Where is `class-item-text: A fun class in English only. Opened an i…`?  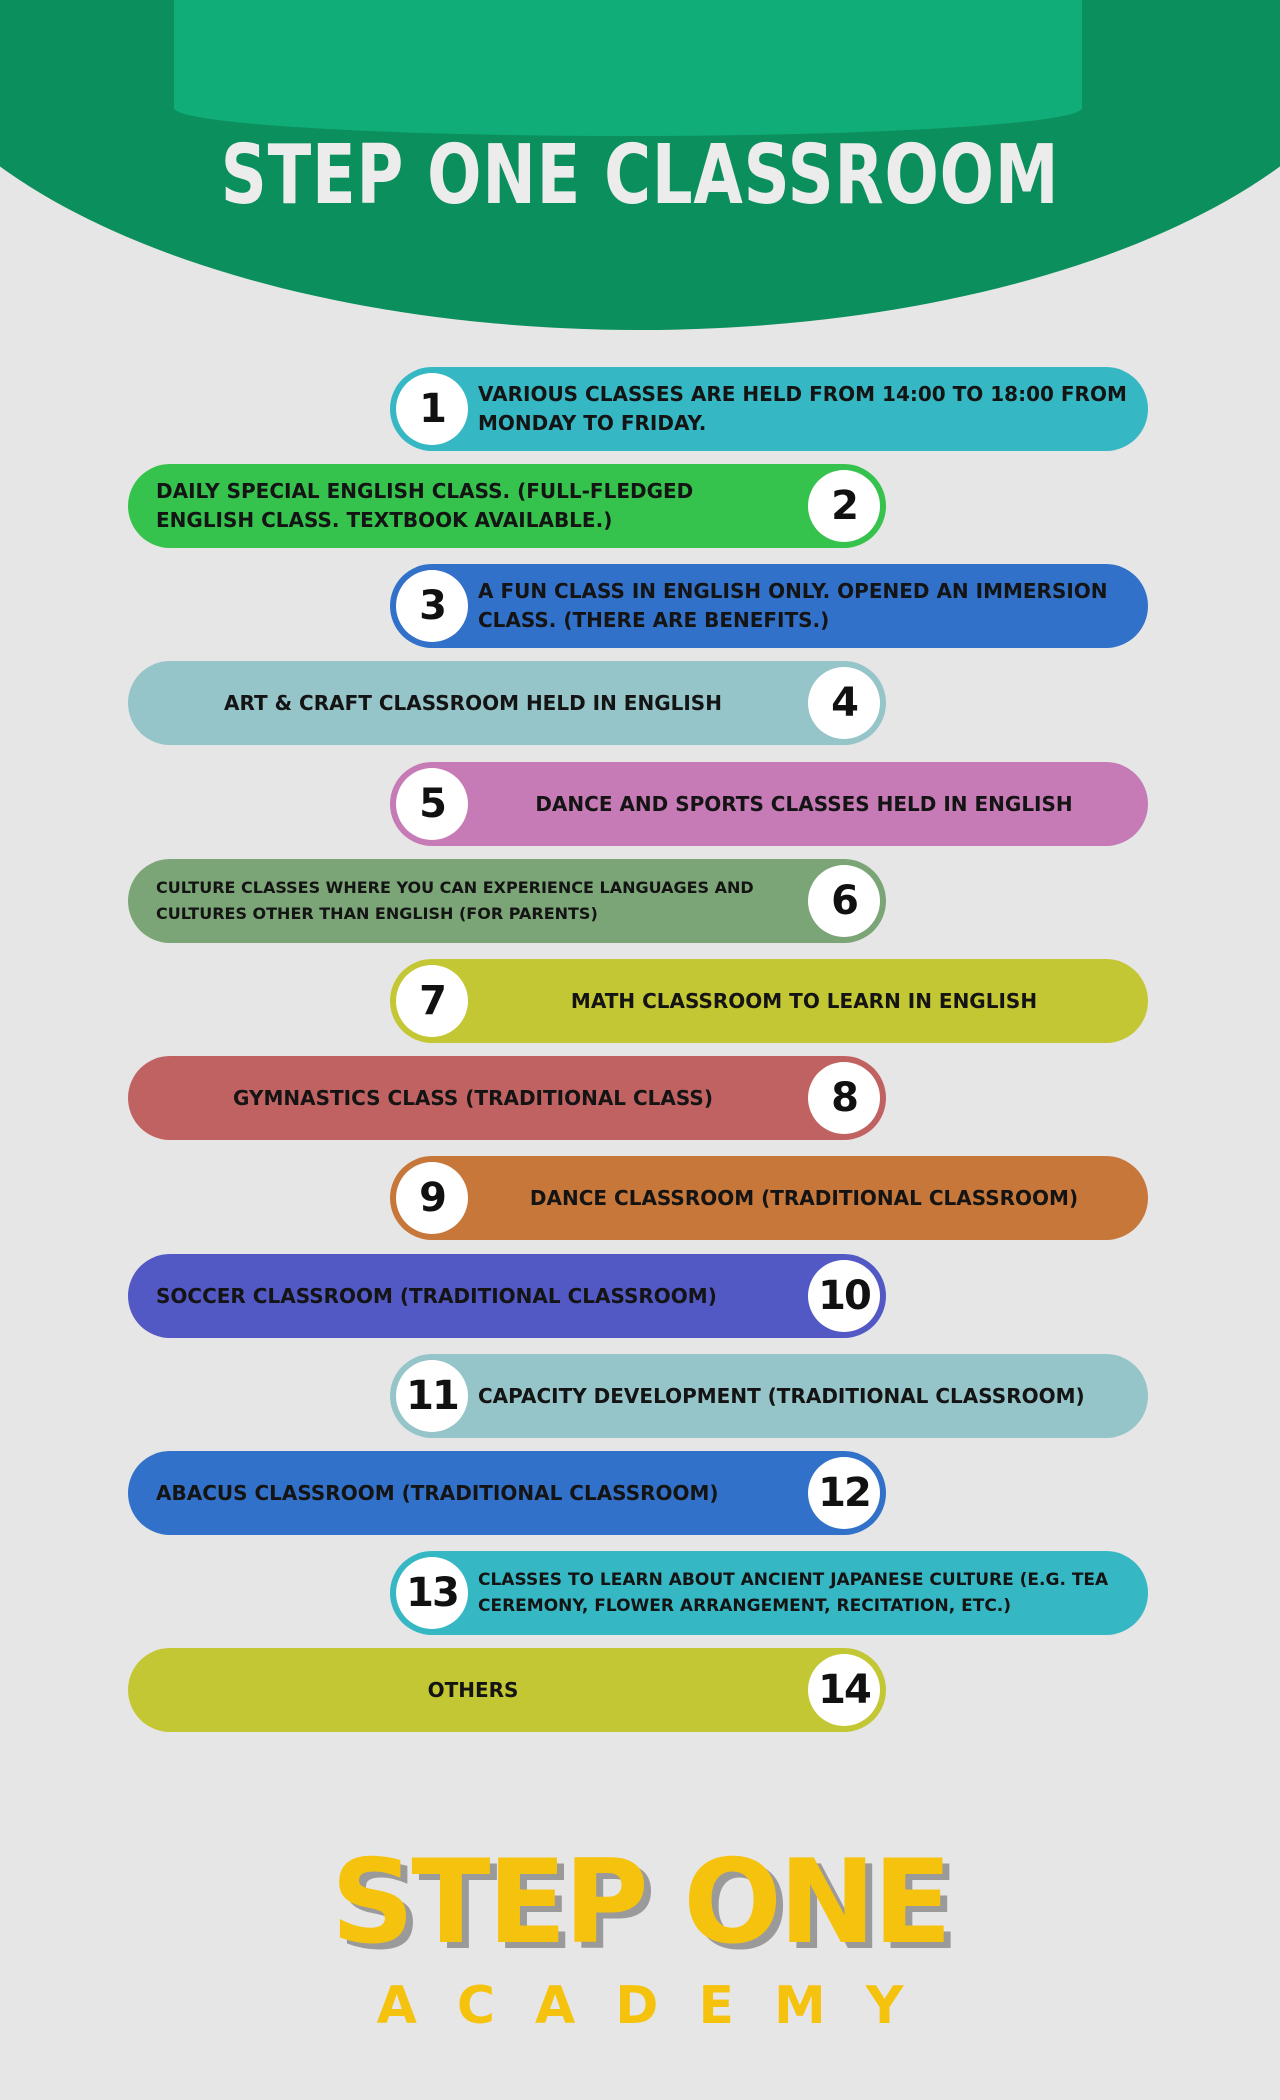
class-item-text: A fun class in English only. Opened an i… is located at coordinates (793, 605).